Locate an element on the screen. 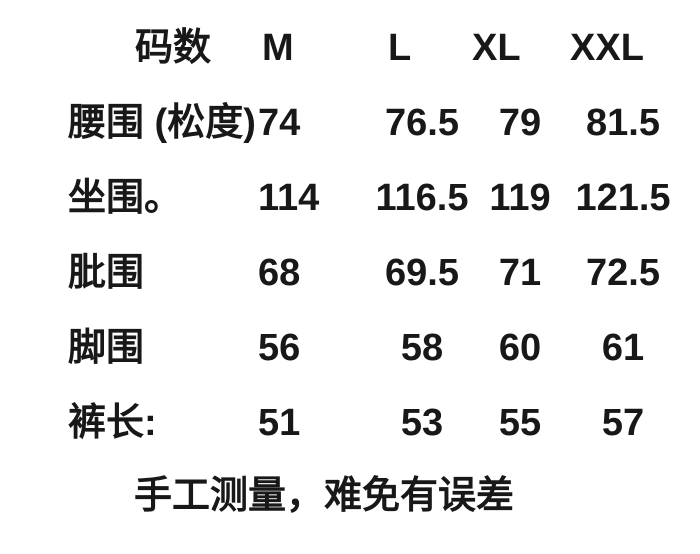  column-header-l: L is located at coordinates (400, 47).